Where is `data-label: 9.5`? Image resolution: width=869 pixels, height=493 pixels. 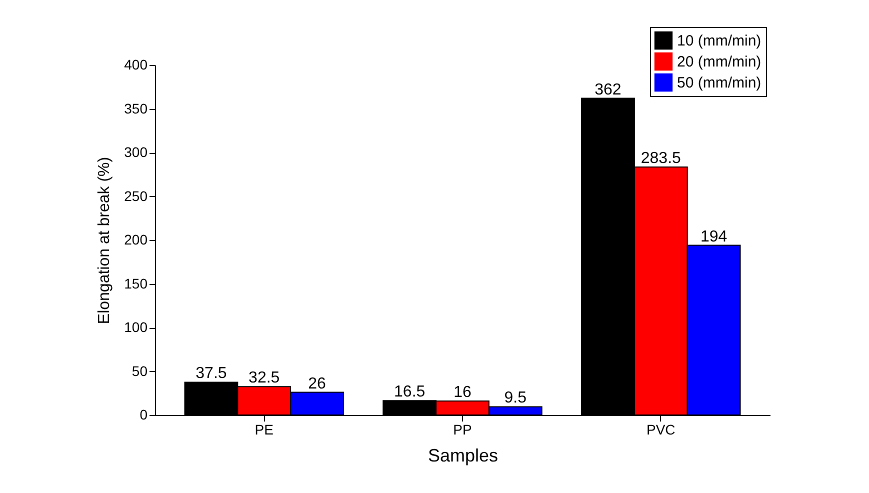 data-label: 9.5 is located at coordinates (515, 398).